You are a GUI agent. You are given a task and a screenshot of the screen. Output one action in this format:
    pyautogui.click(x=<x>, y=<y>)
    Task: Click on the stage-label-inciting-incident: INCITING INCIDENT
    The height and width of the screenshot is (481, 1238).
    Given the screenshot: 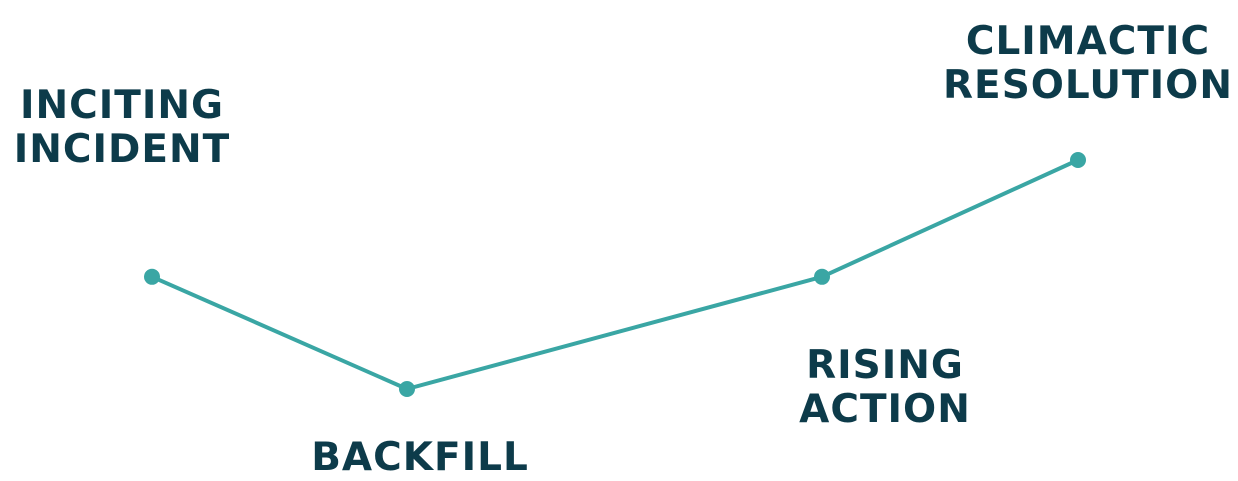 What is the action you would take?
    pyautogui.click(x=122, y=128)
    